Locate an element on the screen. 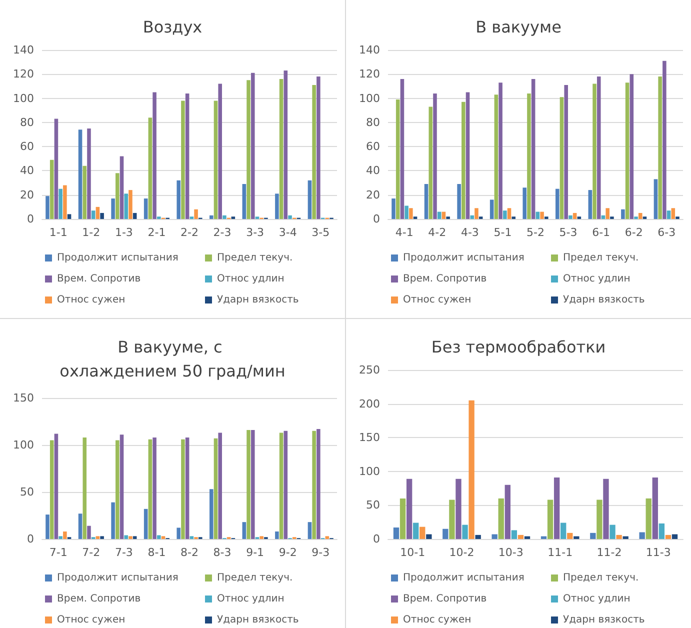 This screenshot has width=691, height=628. x-tick-label: 8-2 is located at coordinates (189, 552).